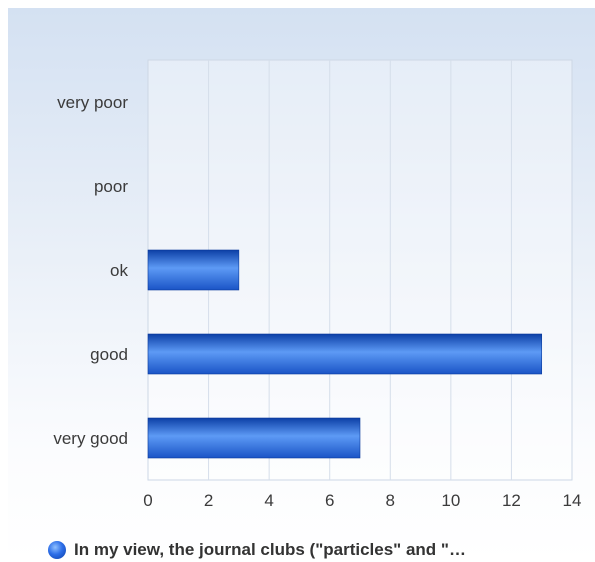 This screenshot has height=562, width=595. What do you see at coordinates (90, 438) in the screenshot?
I see `category-label: very good` at bounding box center [90, 438].